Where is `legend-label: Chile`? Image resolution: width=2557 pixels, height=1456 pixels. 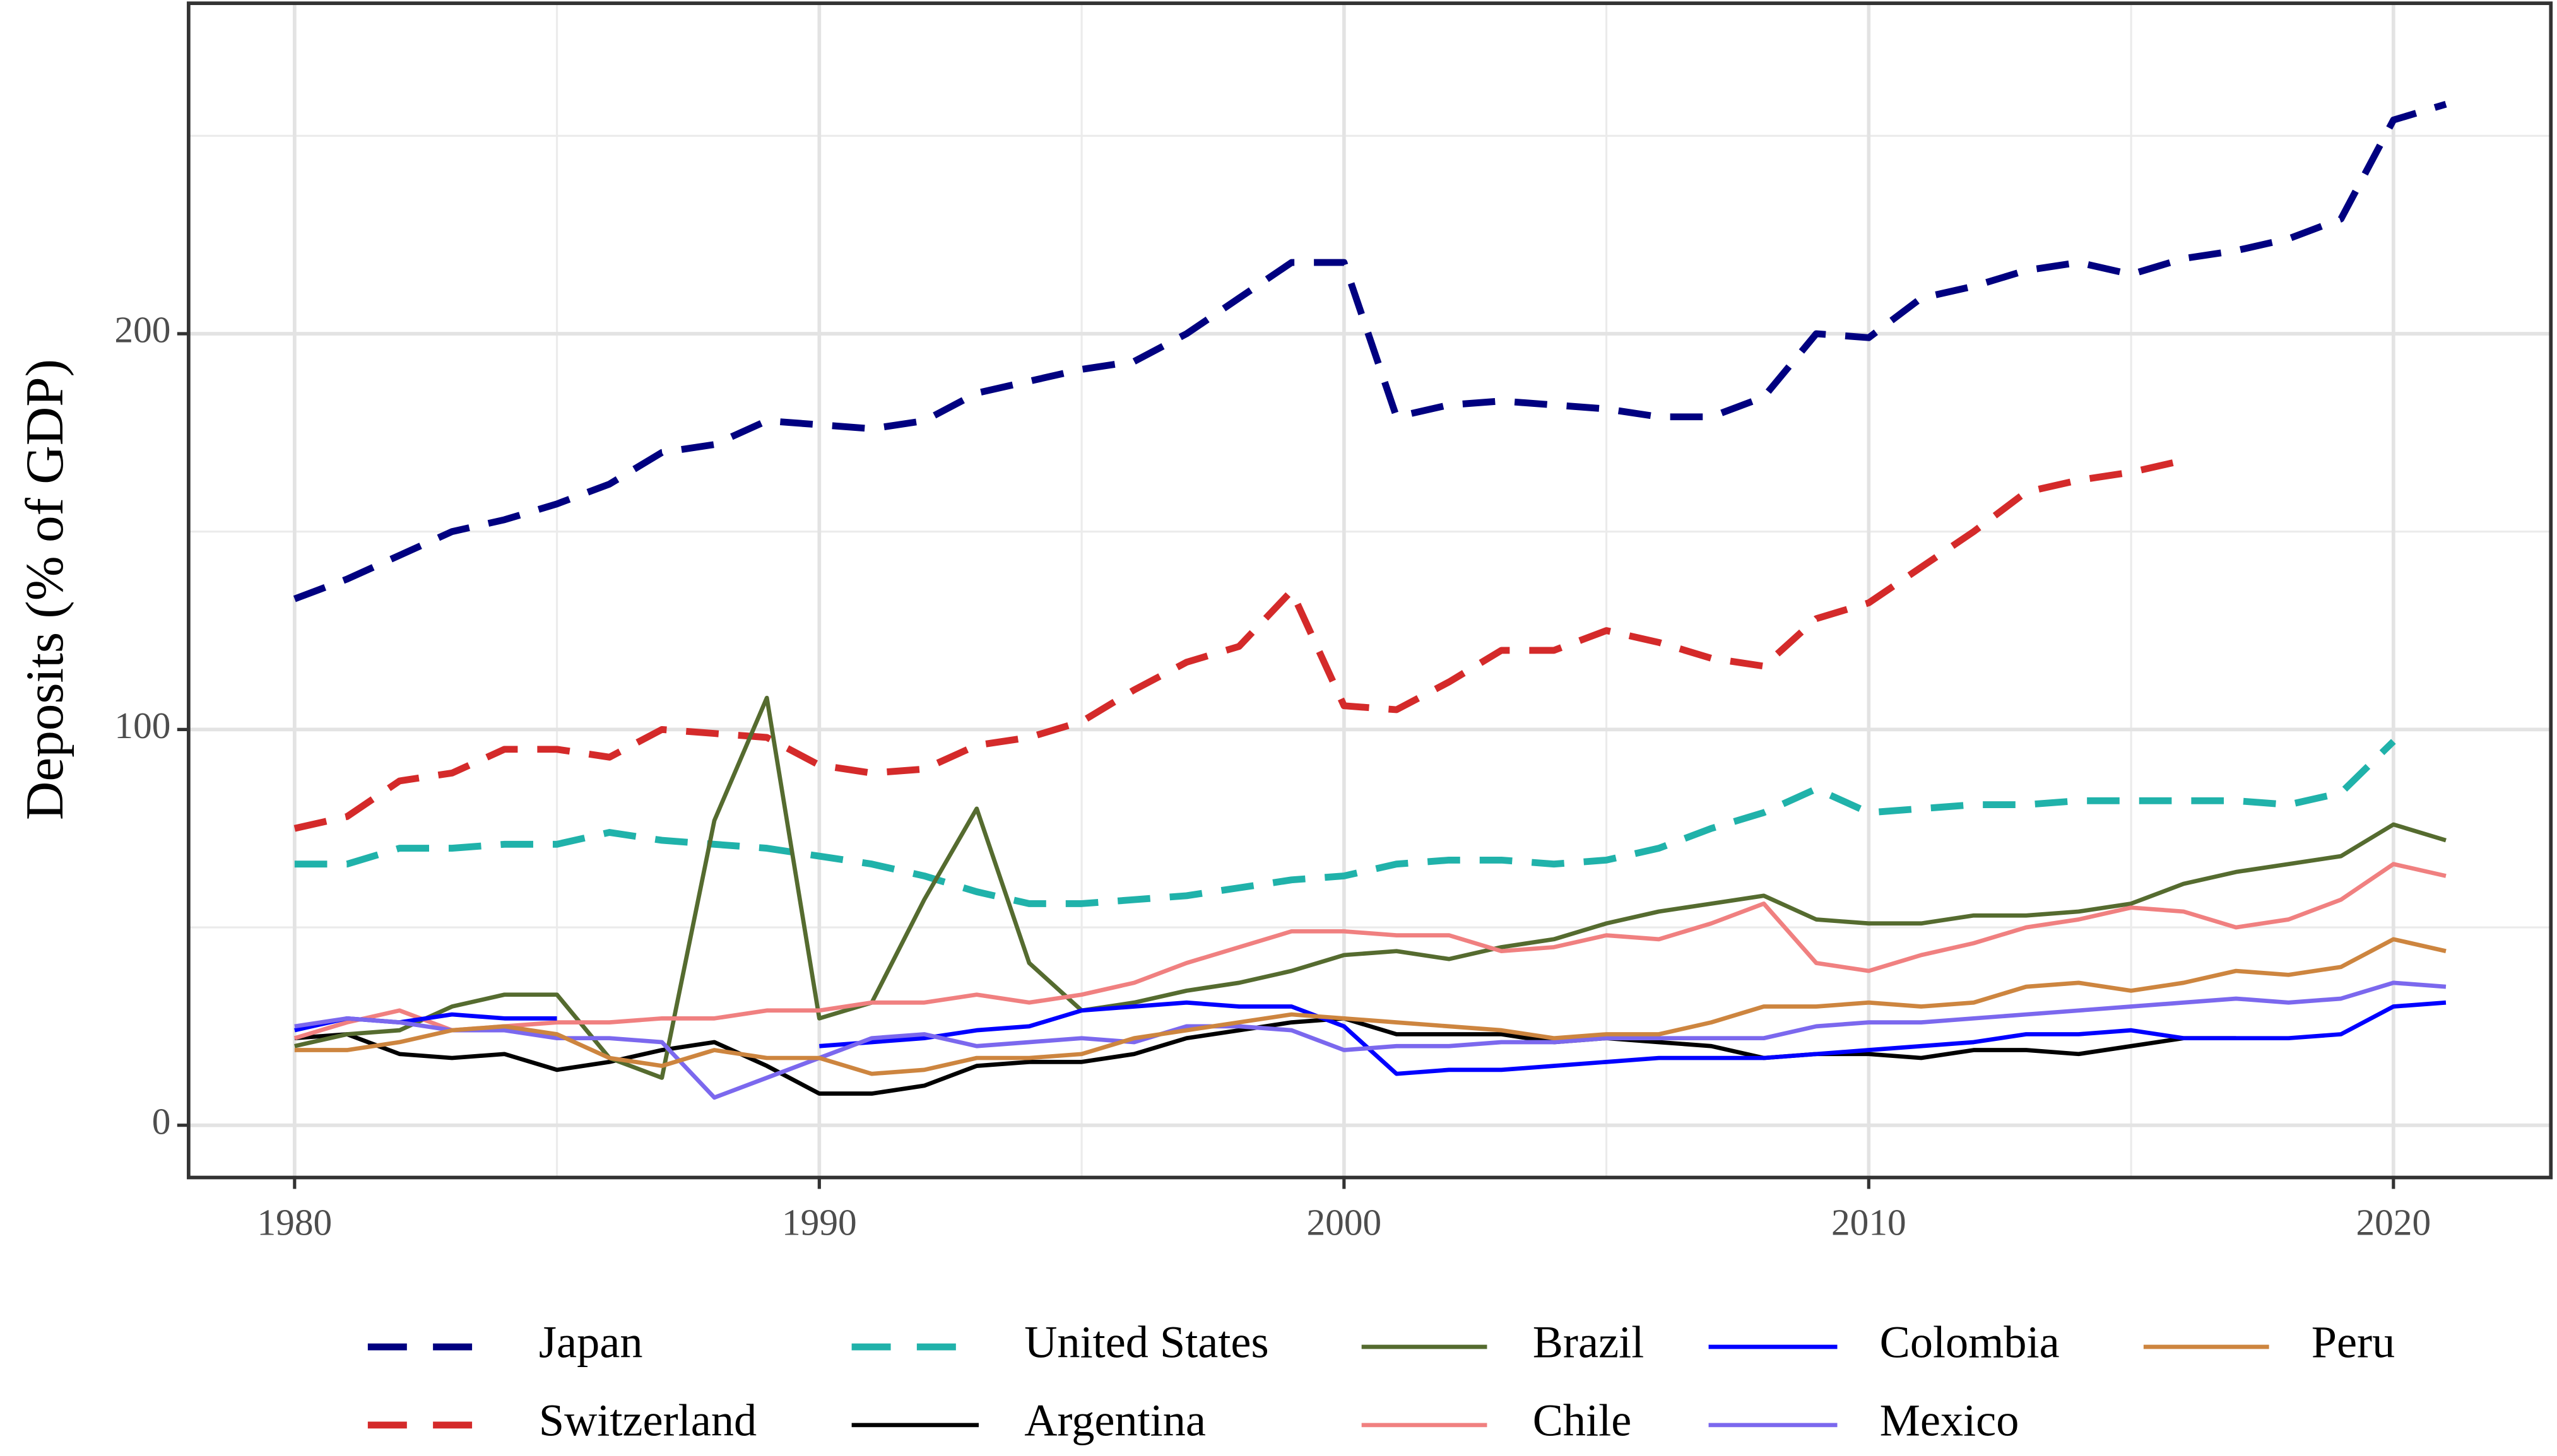 legend-label: Chile is located at coordinates (1582, 1420).